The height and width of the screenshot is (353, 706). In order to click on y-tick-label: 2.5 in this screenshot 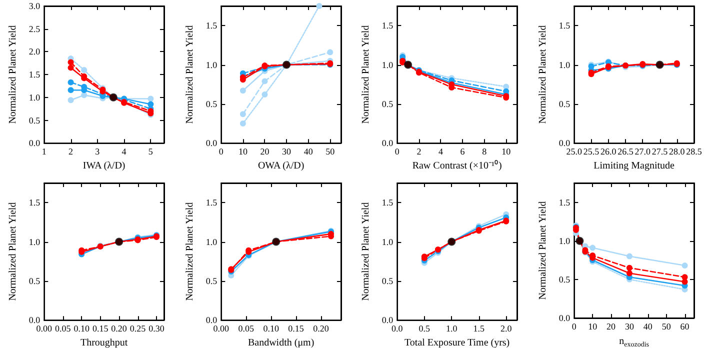, I will do `click(34, 29)`.